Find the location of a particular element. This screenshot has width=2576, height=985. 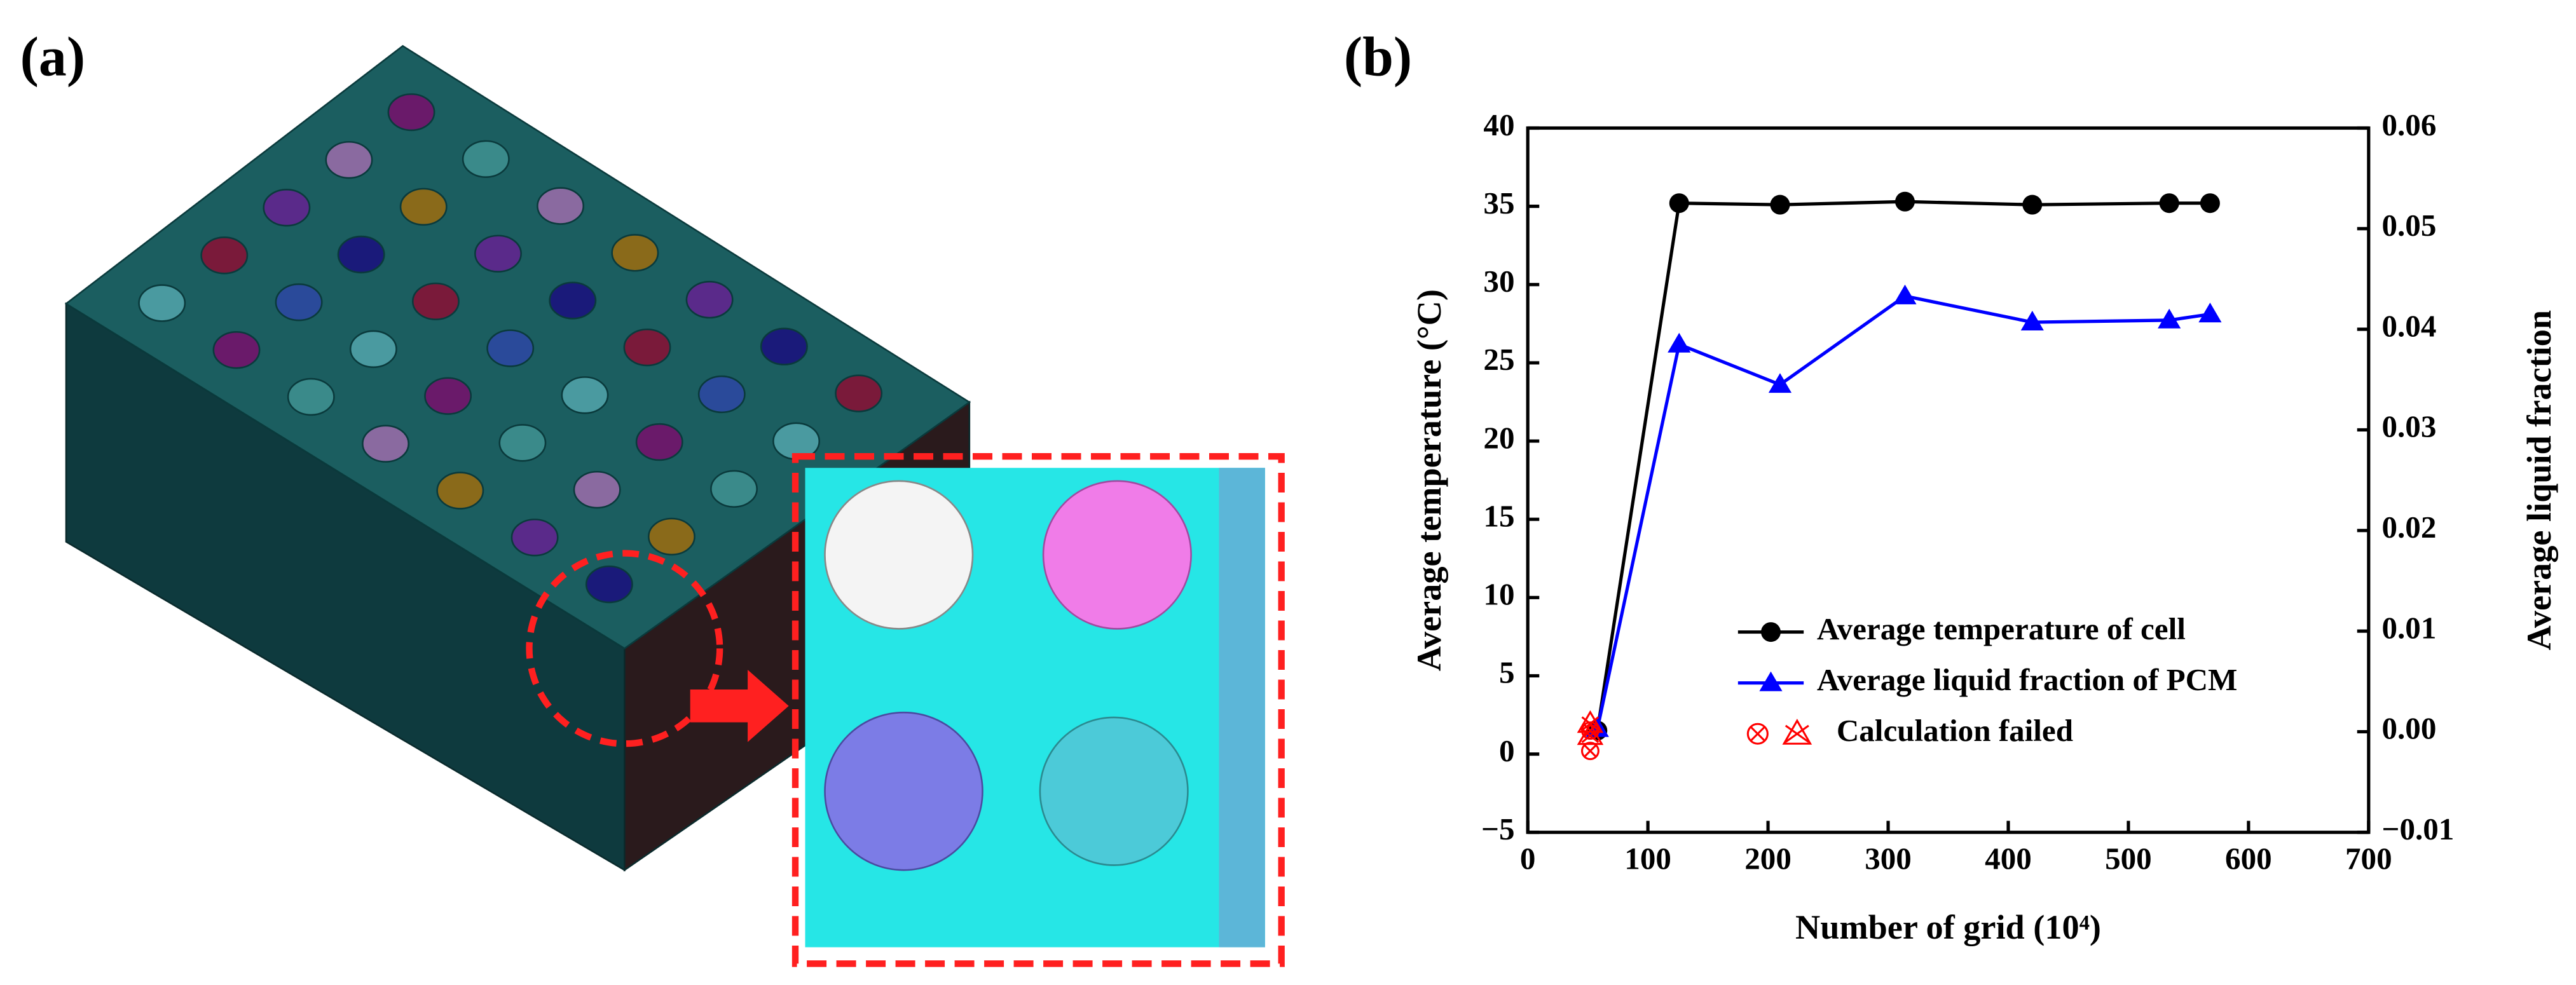

x-tick-label: 0 is located at coordinates (1528, 858).